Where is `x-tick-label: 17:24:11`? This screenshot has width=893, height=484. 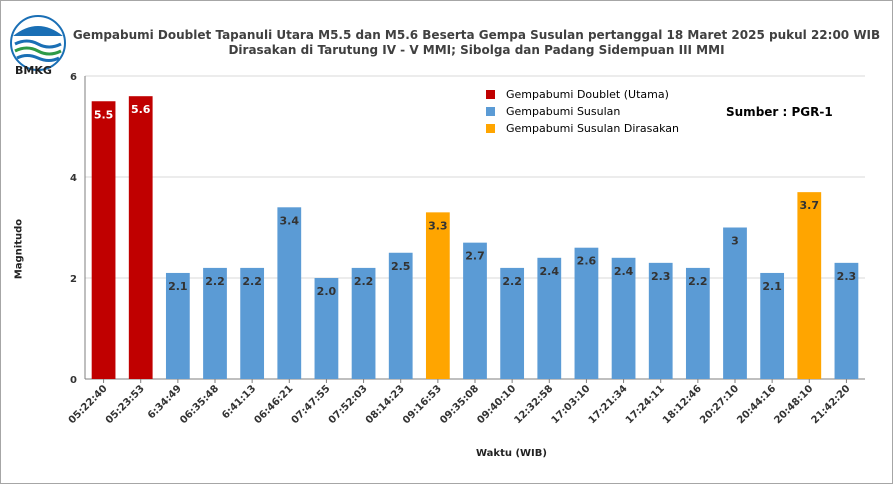
x-tick-label: 17:24:11 is located at coordinates (645, 404).